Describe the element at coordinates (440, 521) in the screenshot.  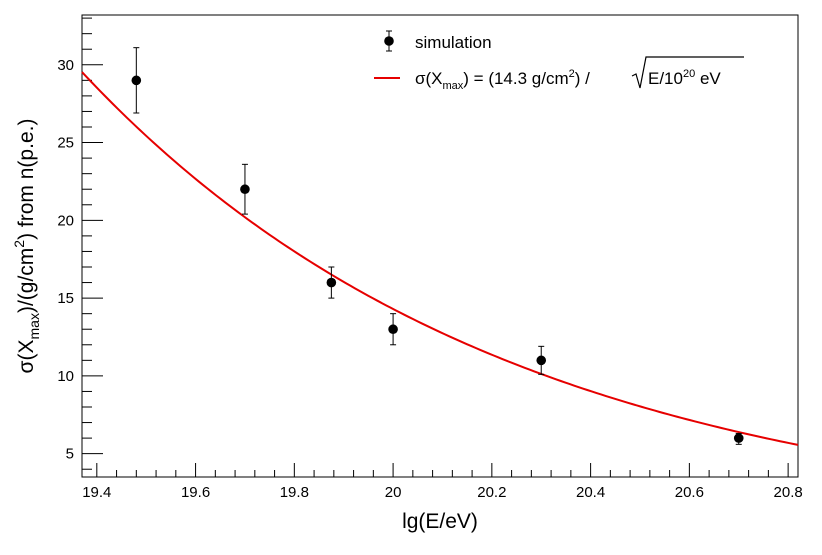
I see `x-axis-title: lg(E/eV)` at that location.